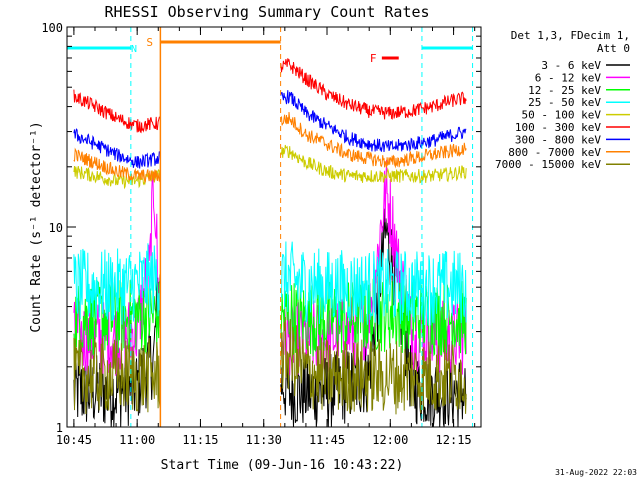  Describe the element at coordinates (74, 440) in the screenshot. I see `x-tick-label: 10:45` at that location.